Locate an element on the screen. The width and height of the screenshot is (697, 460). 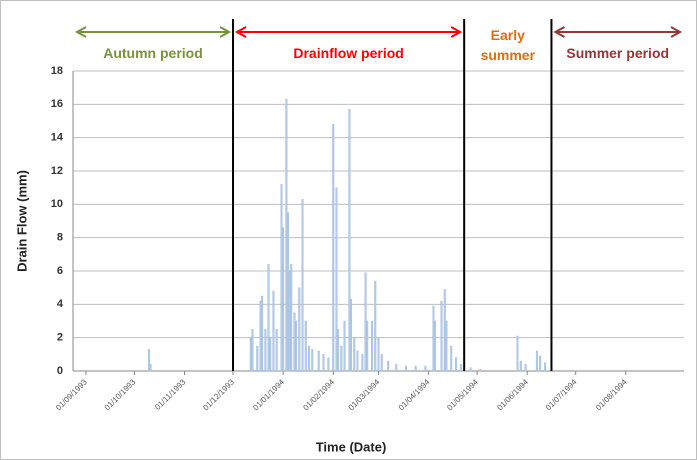
x-tick-label: 01/03/1994 is located at coordinates (364, 394).